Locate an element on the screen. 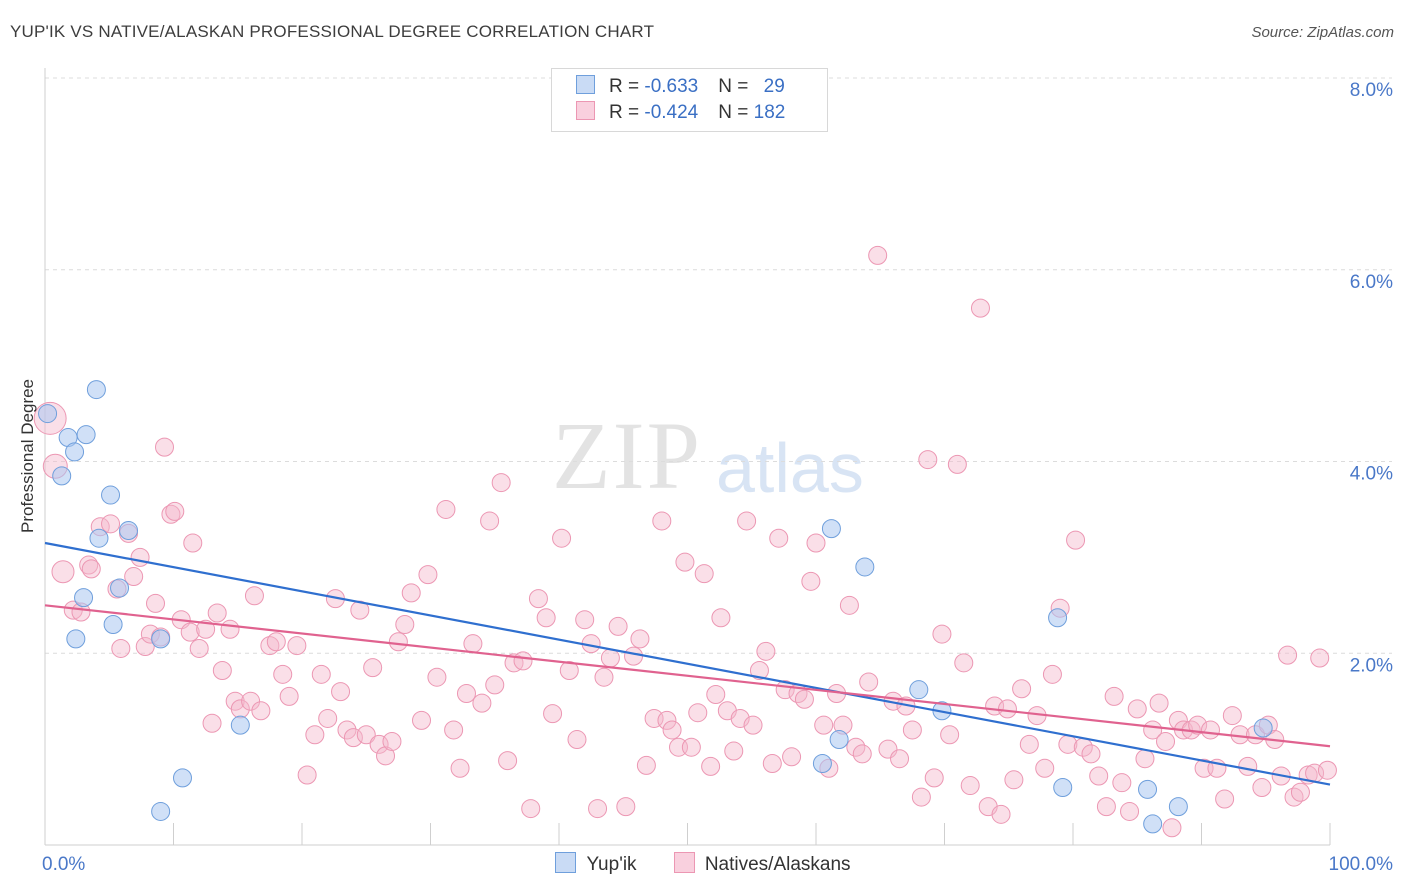  watermark-atlas: atlas is located at coordinates (790, 468).